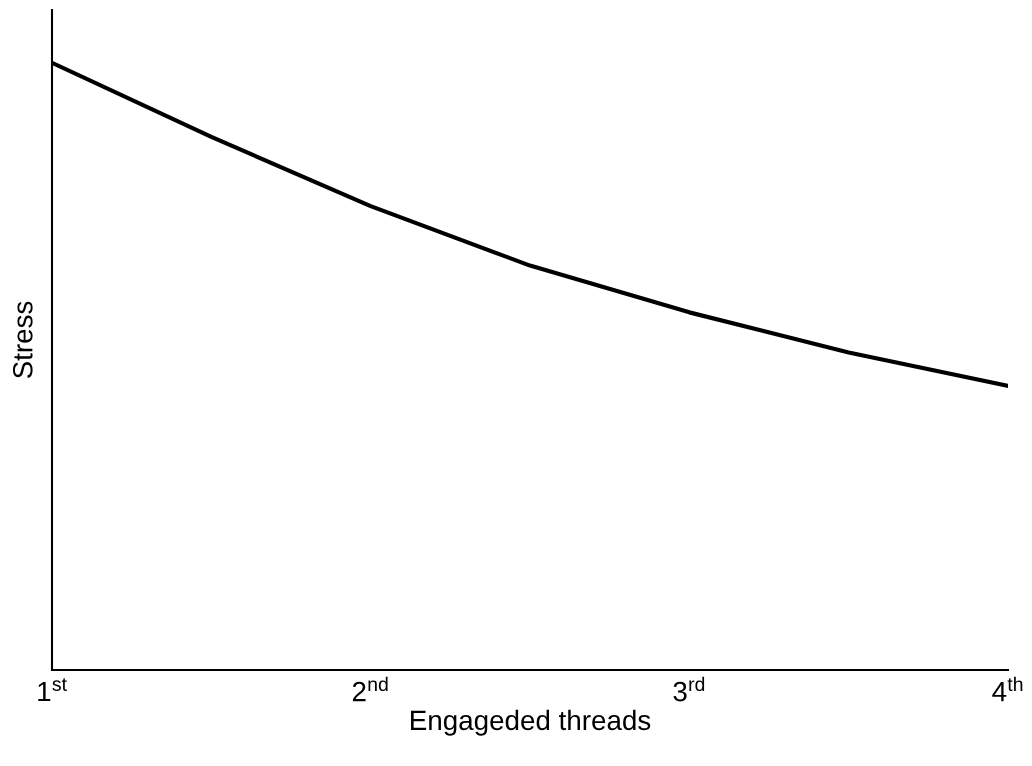 This screenshot has width=1032, height=766. What do you see at coordinates (370, 689) in the screenshot?
I see `x-tick-label: 2$^{nd}$` at bounding box center [370, 689].